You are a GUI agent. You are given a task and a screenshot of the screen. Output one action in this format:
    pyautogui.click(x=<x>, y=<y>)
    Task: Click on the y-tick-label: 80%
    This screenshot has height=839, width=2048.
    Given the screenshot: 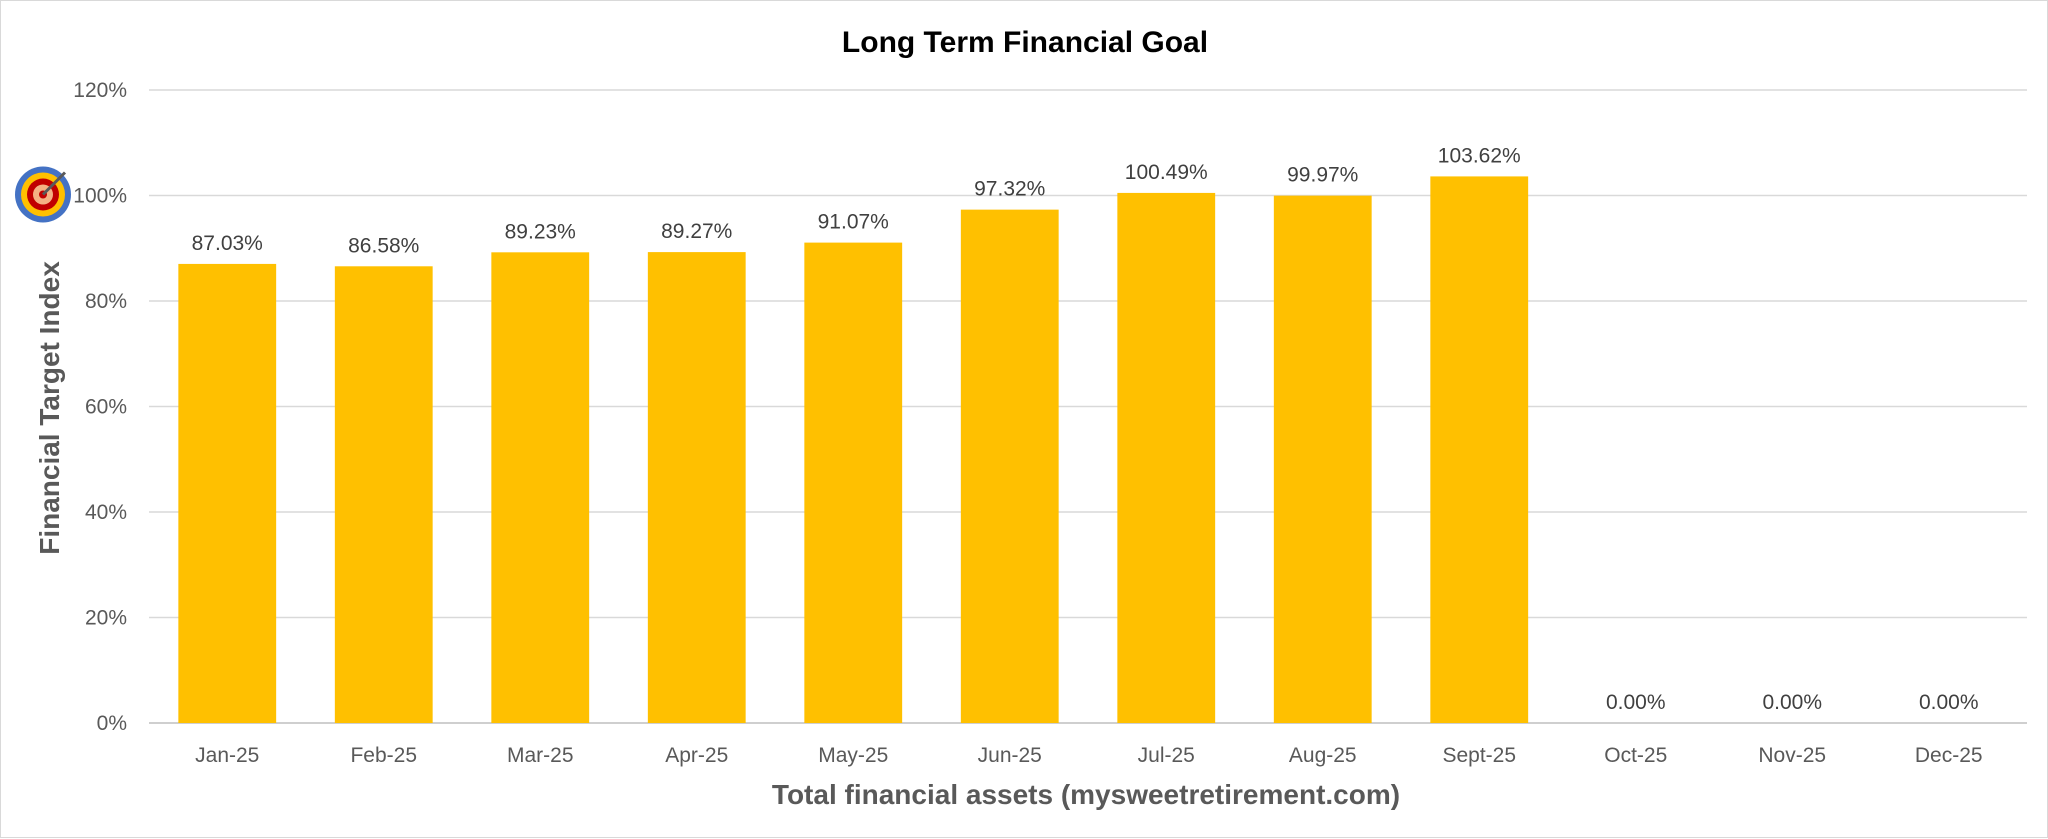 What is the action you would take?
    pyautogui.click(x=106, y=301)
    